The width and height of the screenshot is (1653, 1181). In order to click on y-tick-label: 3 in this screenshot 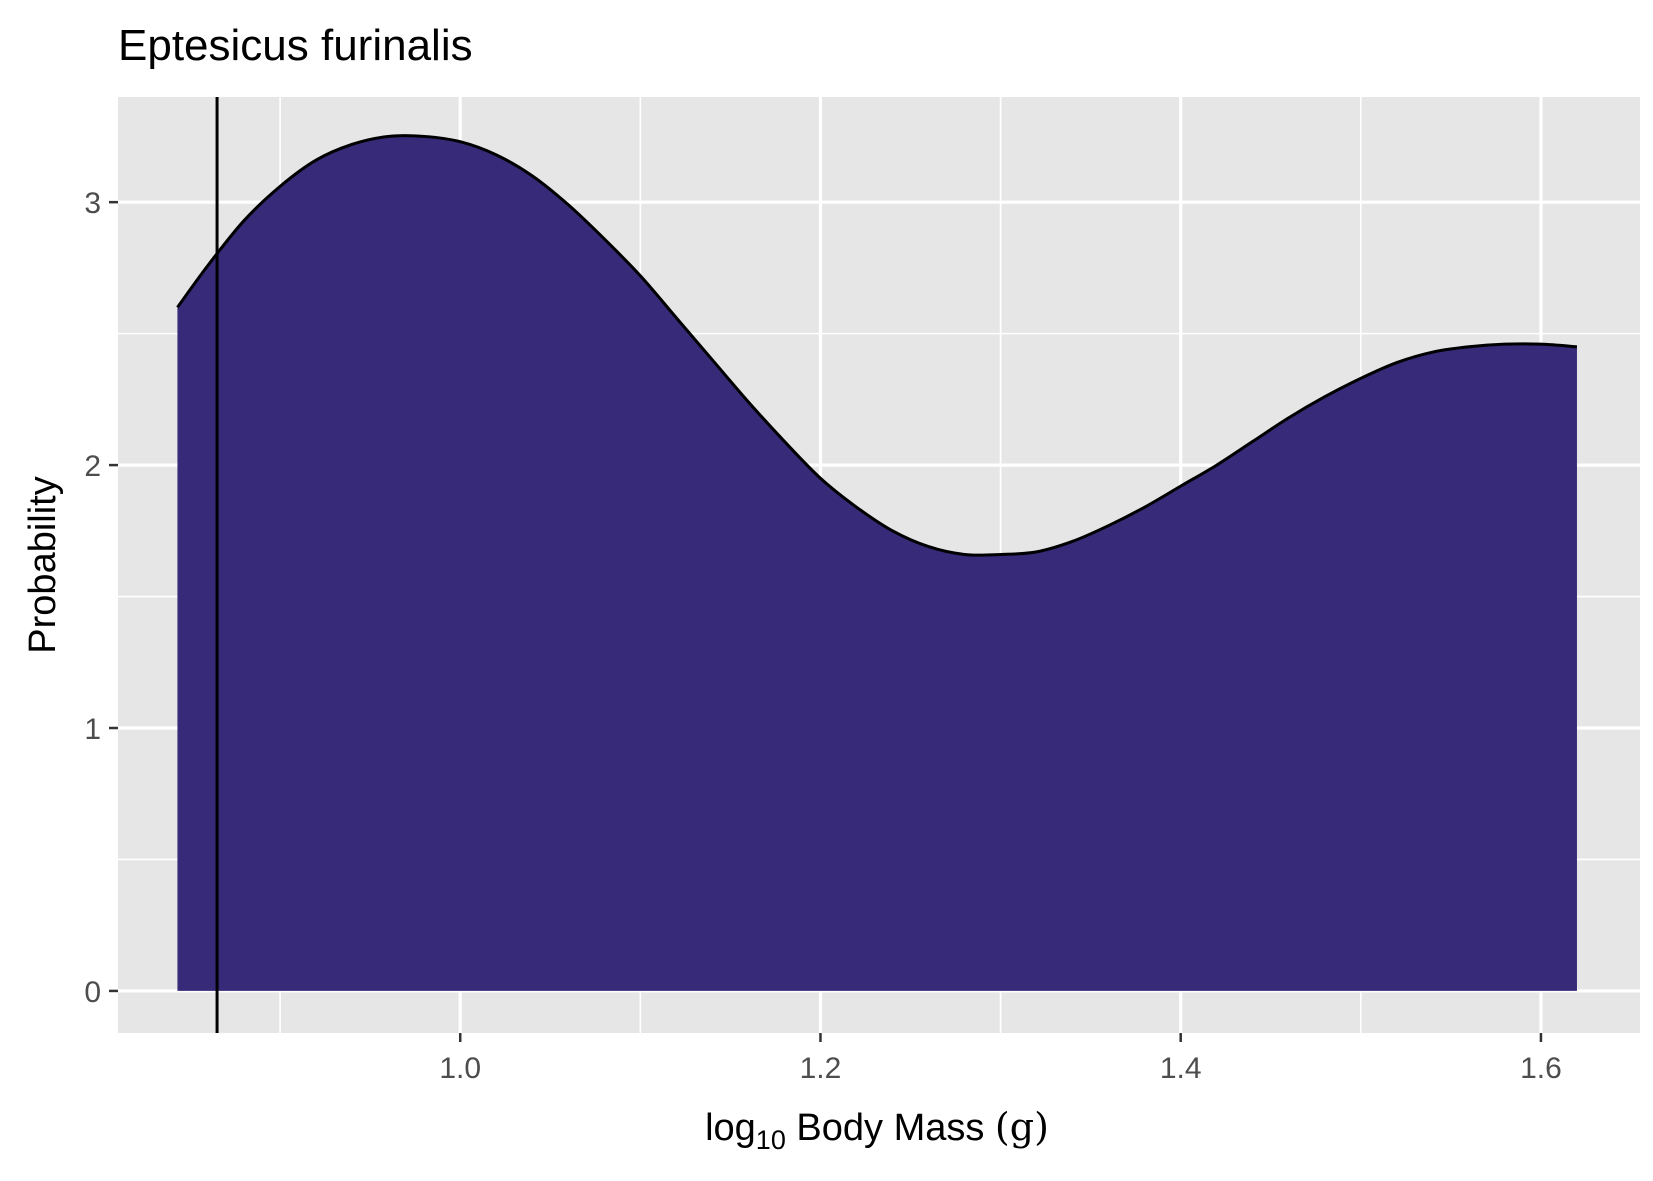, I will do `click(92, 203)`.